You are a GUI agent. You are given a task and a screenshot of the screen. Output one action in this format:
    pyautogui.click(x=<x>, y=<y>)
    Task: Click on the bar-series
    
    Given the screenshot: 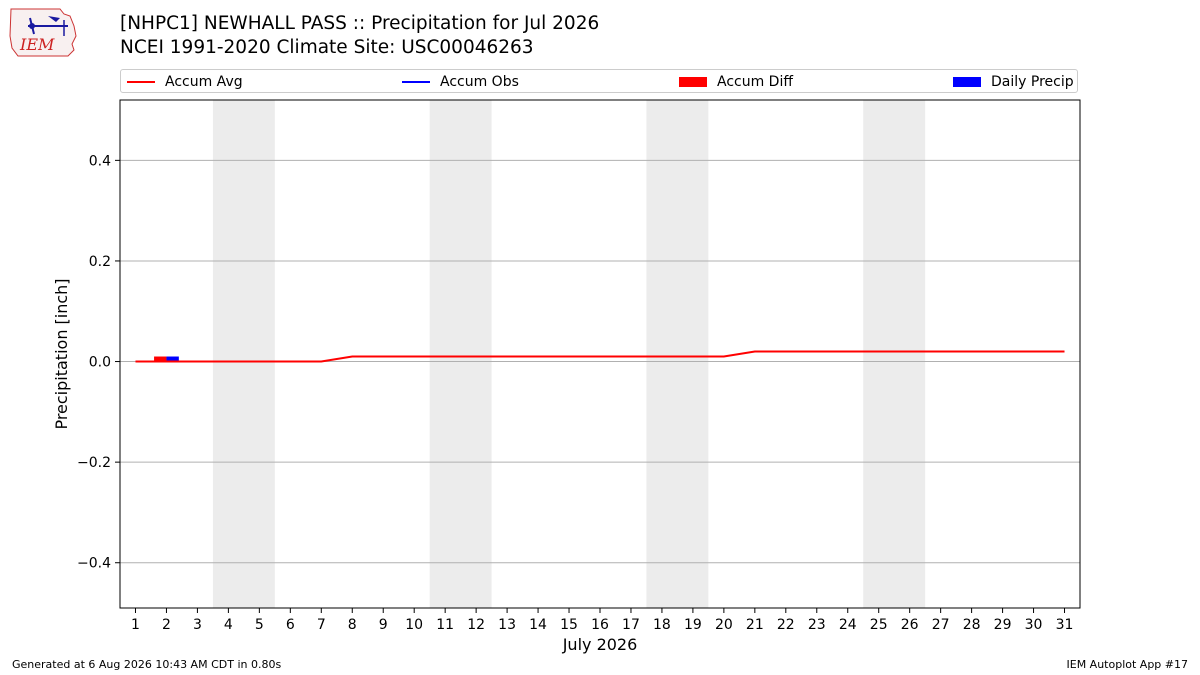 What is the action you would take?
    pyautogui.click(x=166, y=359)
    